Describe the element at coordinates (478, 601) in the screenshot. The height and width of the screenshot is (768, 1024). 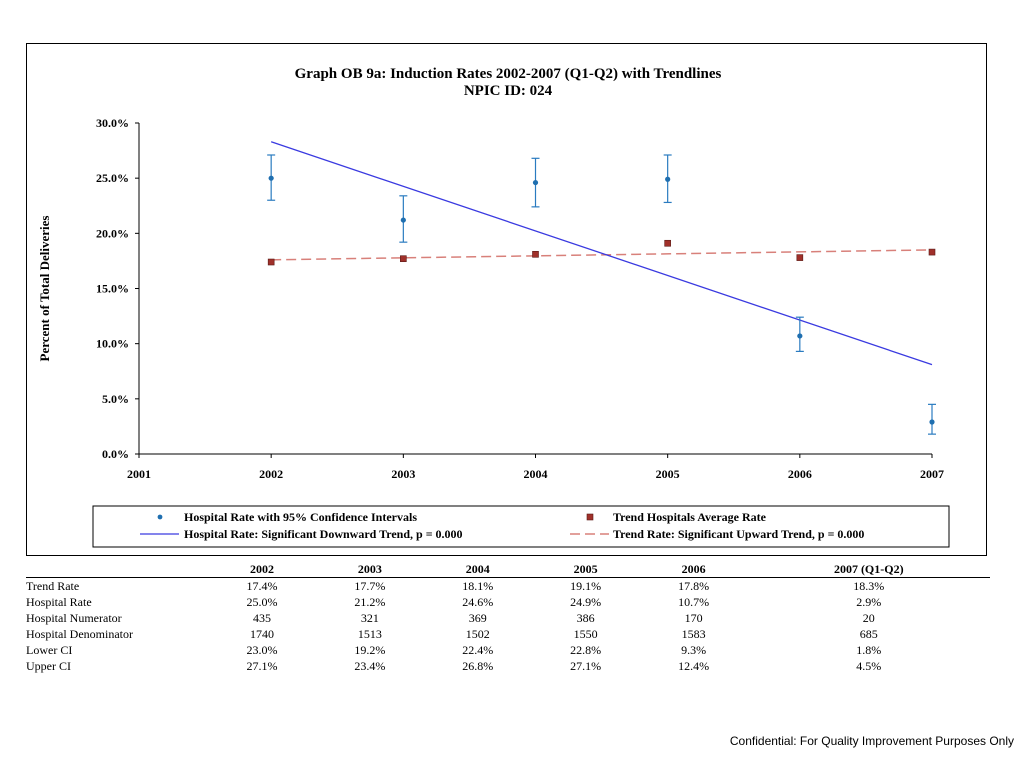
I see `table-cell: 24.6%` at that location.